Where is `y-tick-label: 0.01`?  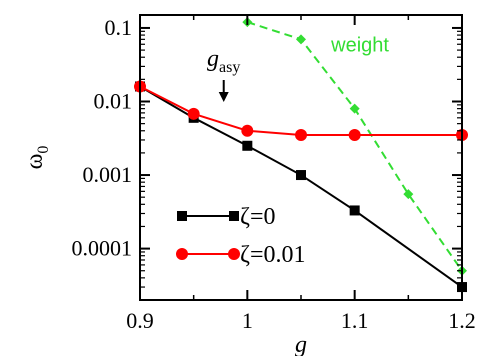
y-tick-label: 0.01 is located at coordinates (113, 100).